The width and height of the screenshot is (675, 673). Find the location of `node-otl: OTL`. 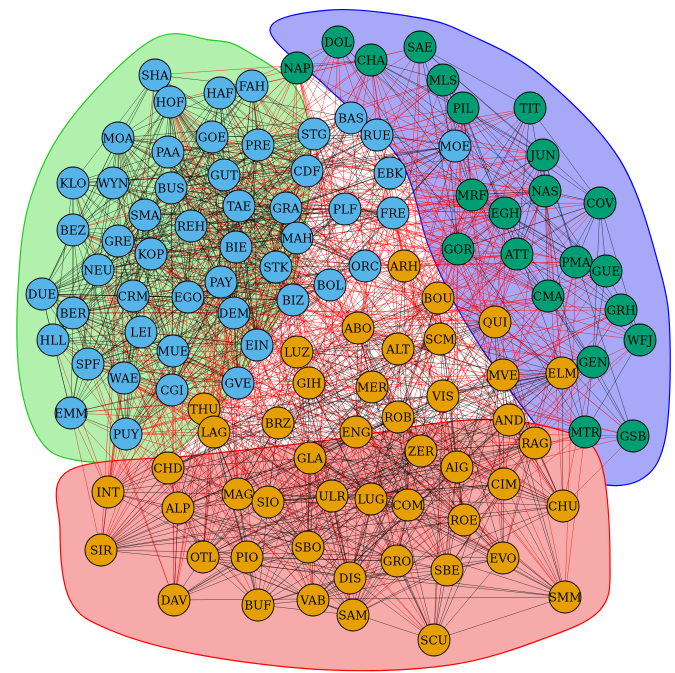

node-otl: OTL is located at coordinates (203, 557).